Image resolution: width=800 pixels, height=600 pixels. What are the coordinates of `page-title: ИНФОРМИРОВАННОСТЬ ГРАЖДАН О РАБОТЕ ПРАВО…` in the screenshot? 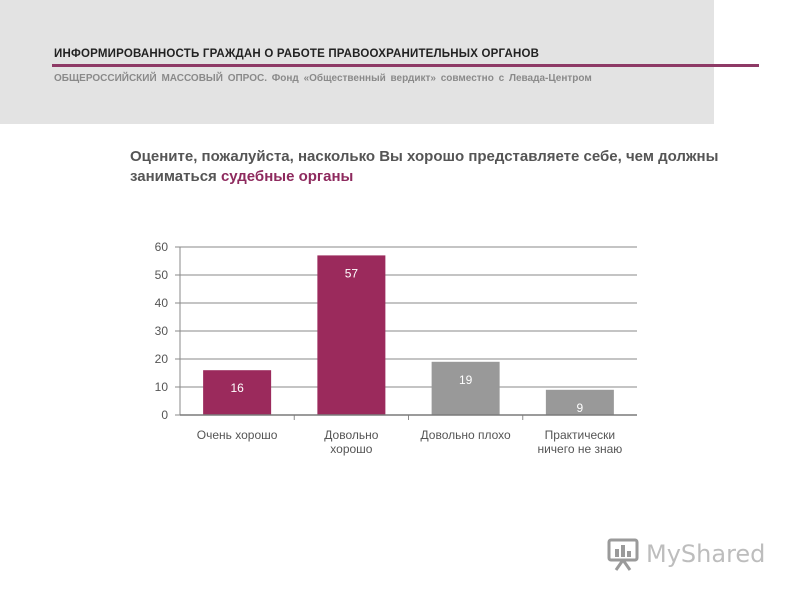 It's located at (297, 54).